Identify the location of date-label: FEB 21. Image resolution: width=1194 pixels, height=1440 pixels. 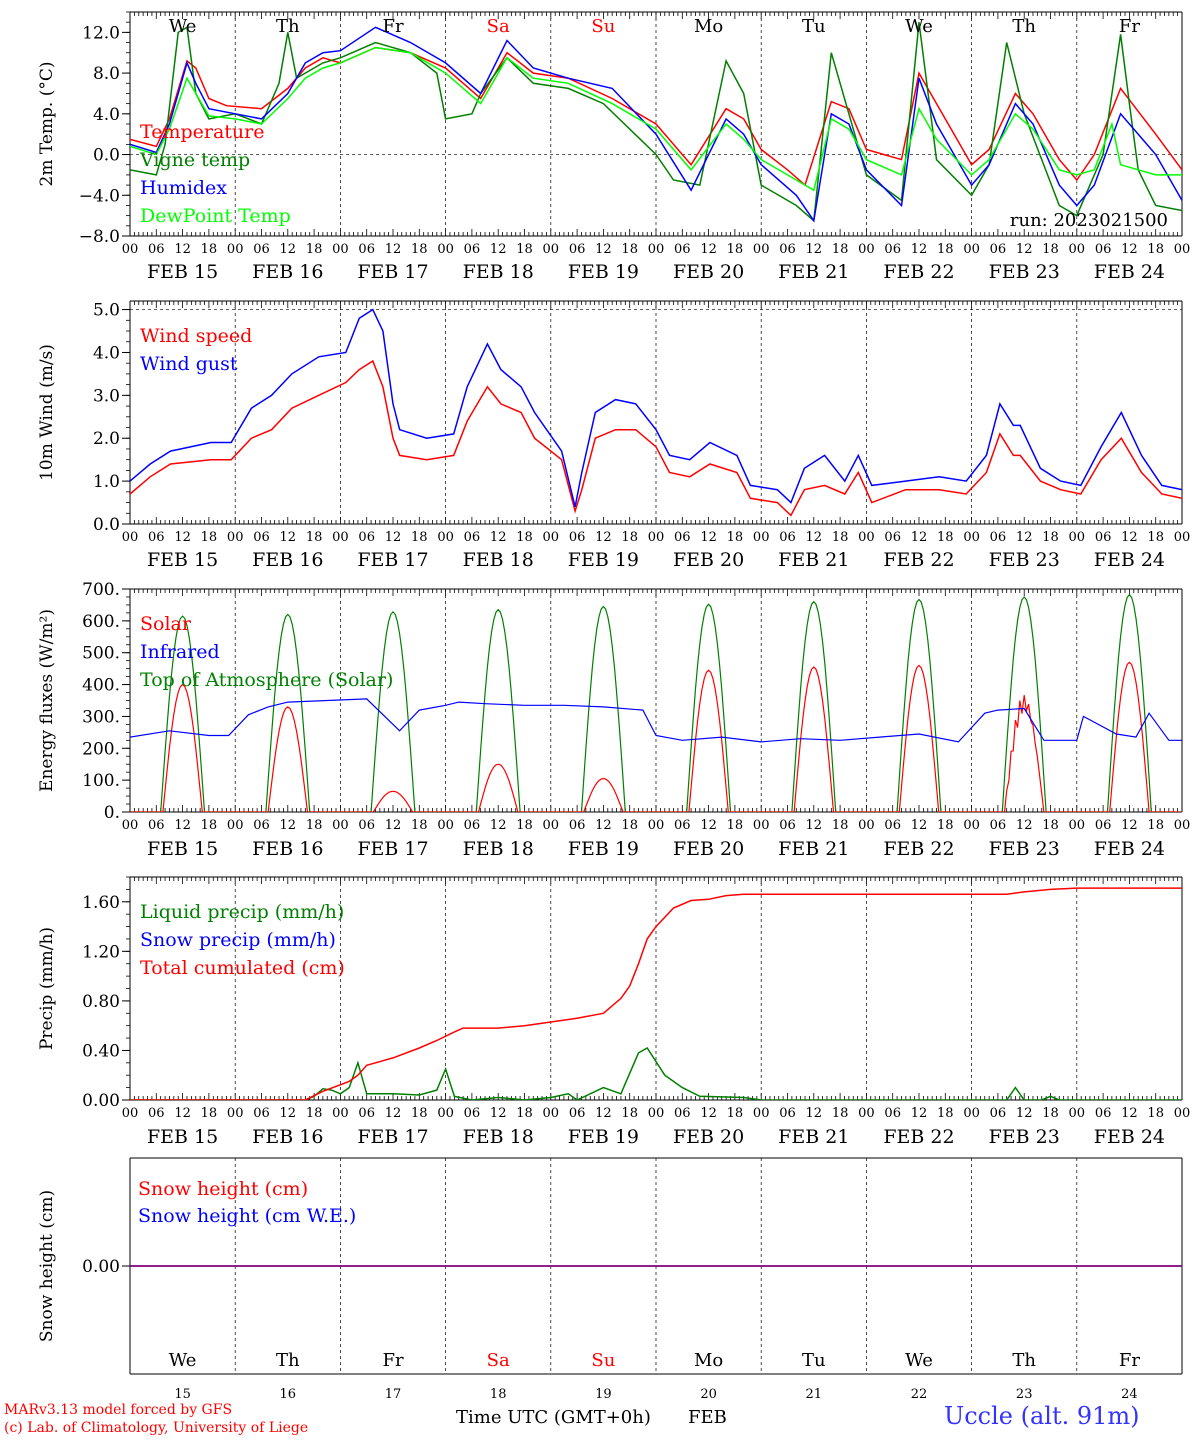
(813, 849).